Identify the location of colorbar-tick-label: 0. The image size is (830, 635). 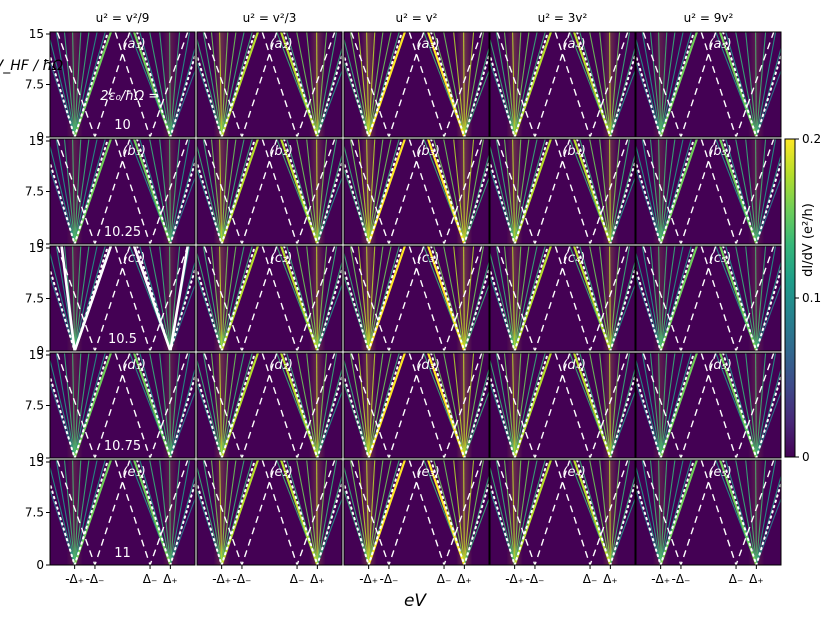
(806, 457).